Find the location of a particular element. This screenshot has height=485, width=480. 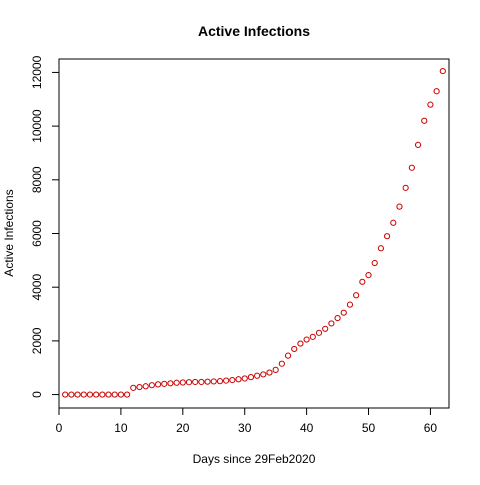

y-tick-label: 8000 is located at coordinates (37, 179).